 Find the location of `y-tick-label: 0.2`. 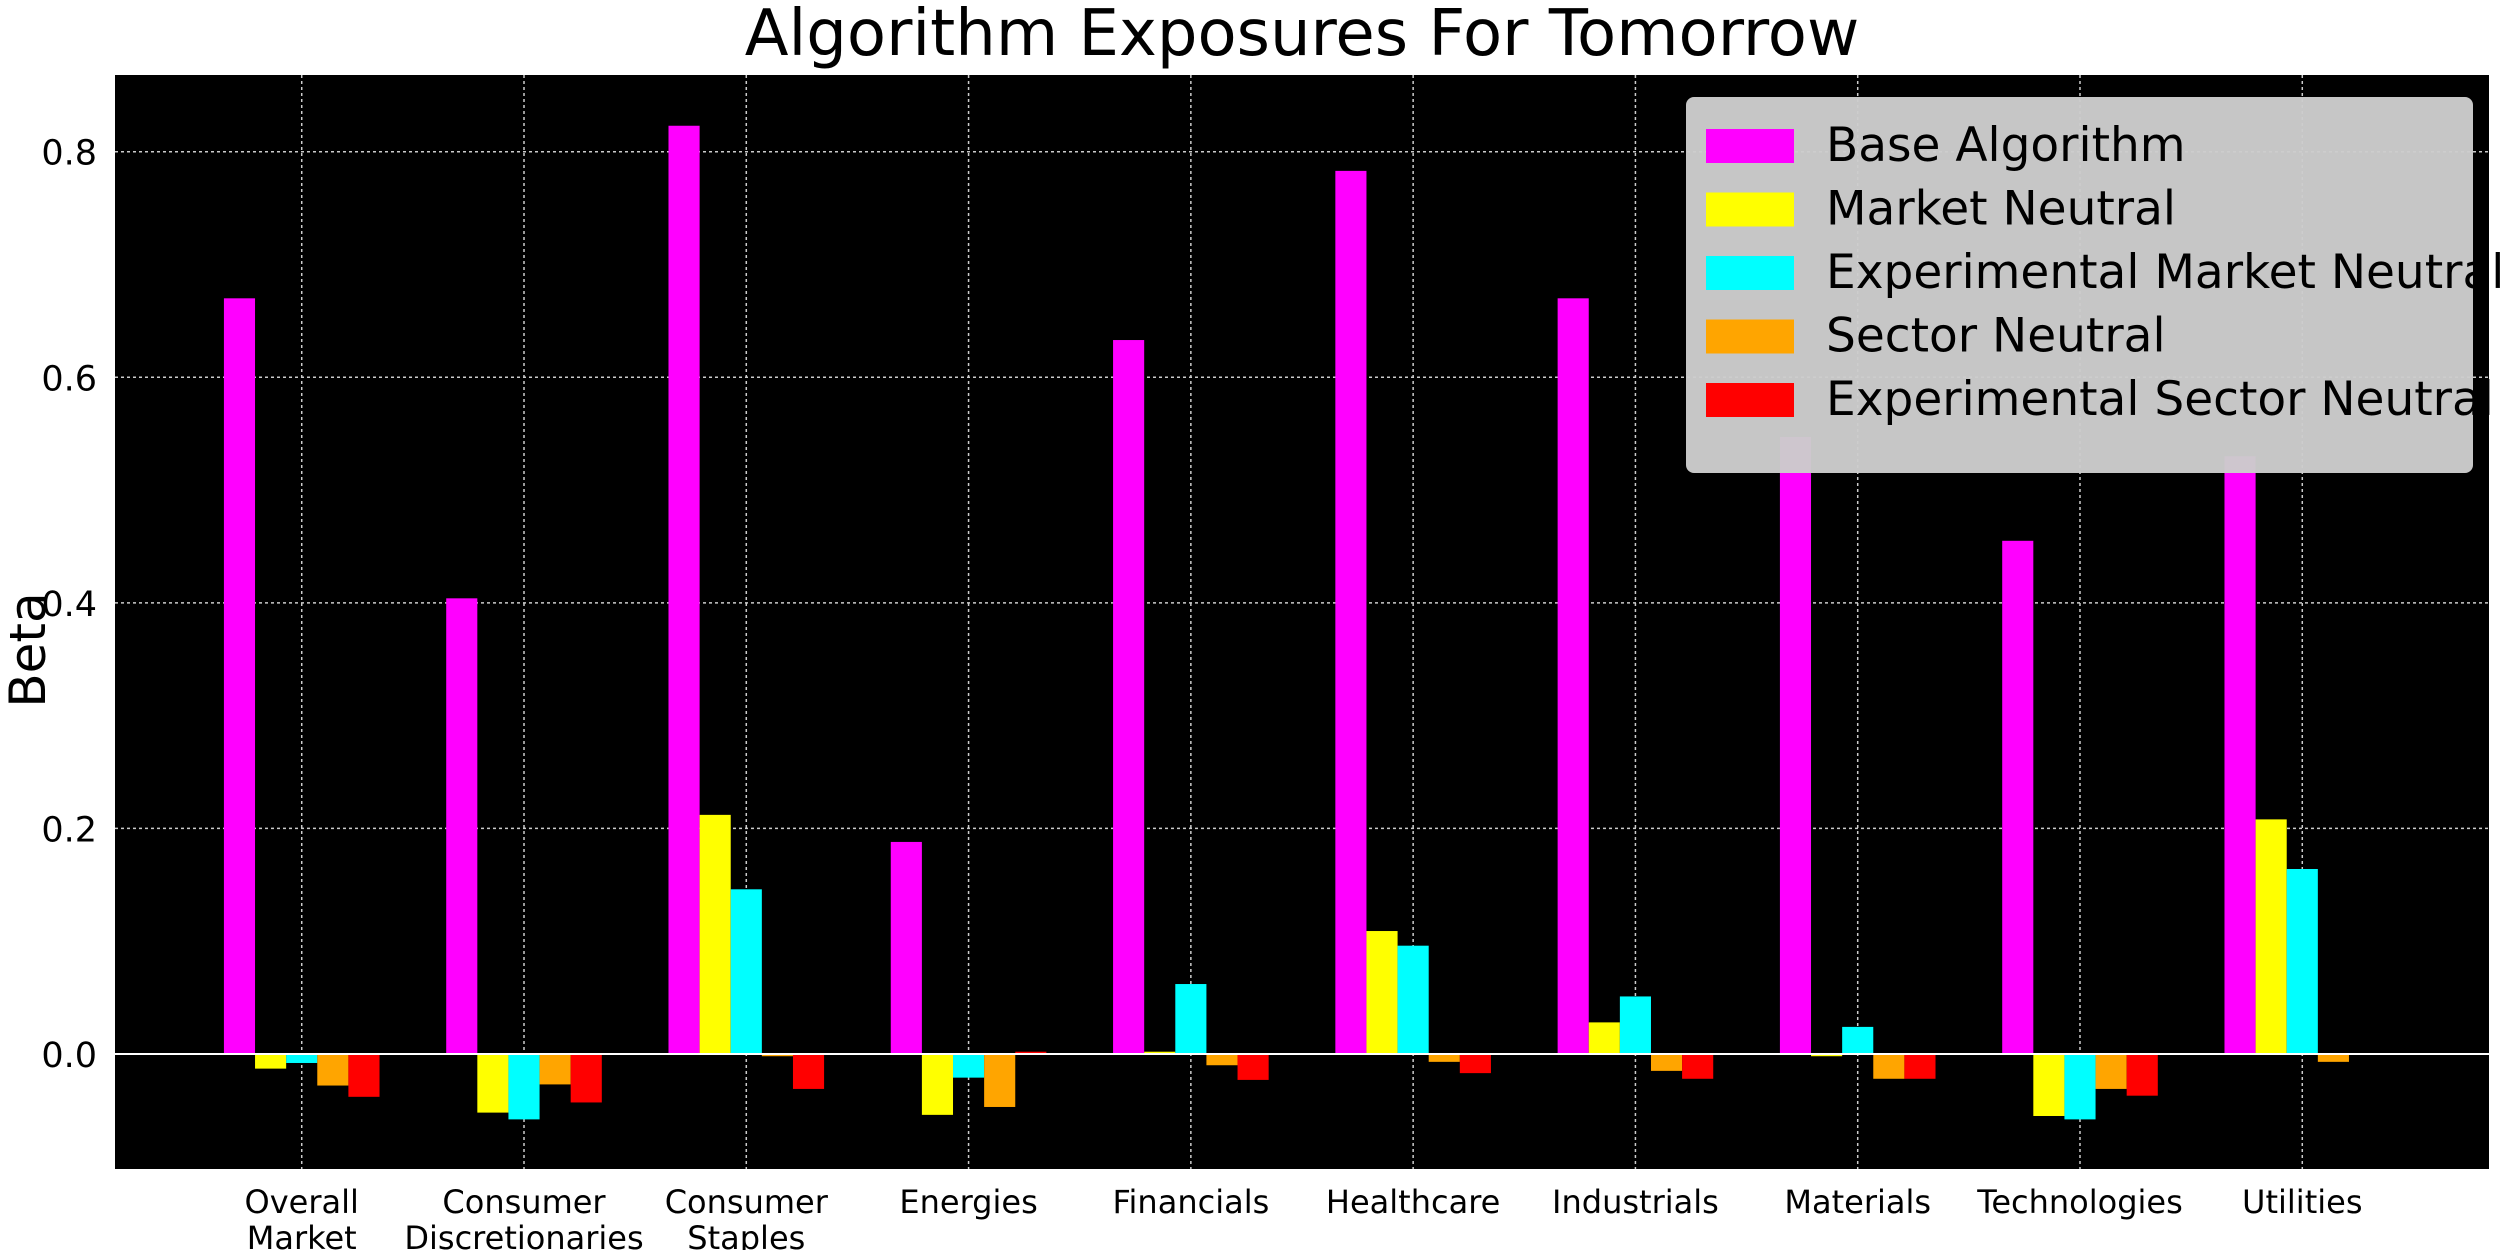

y-tick-label: 0.2 is located at coordinates (69, 830).